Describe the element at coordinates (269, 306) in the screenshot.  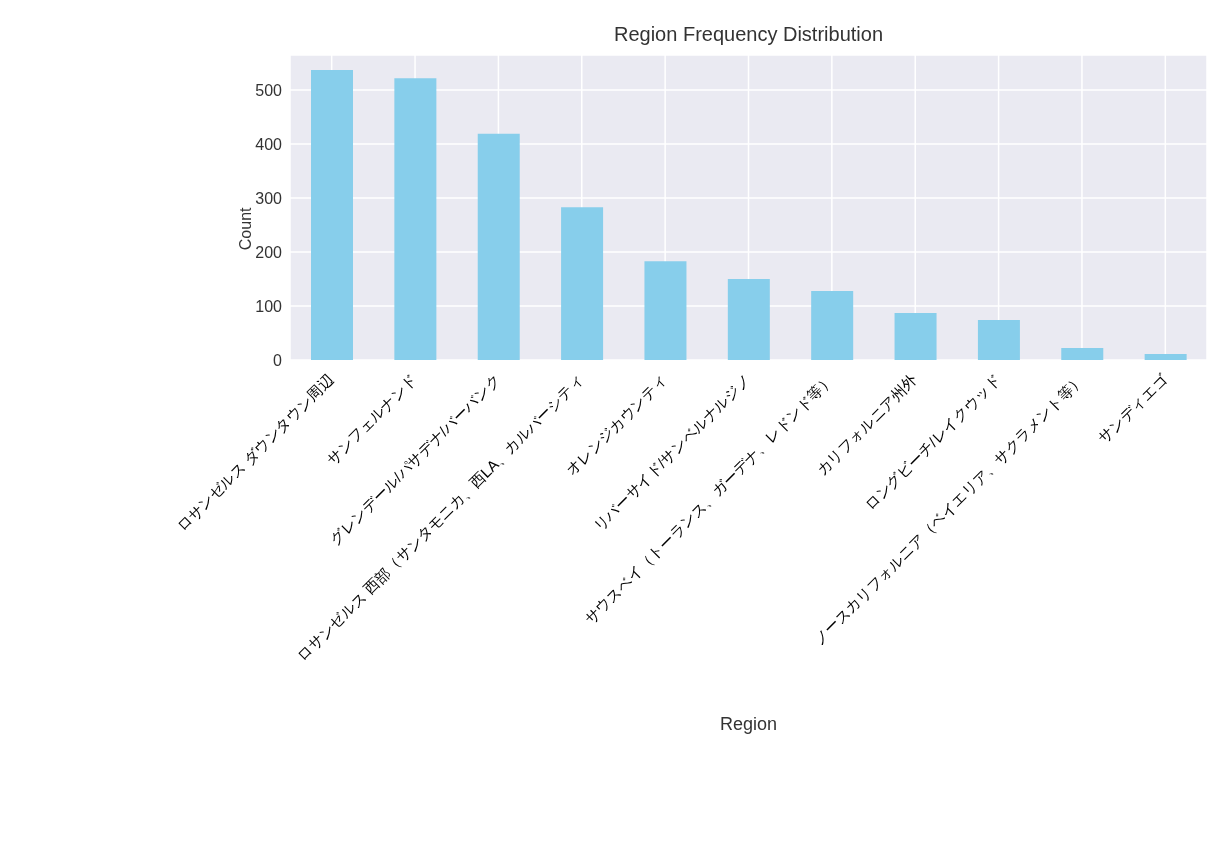
I see `y-tick-label: 100` at that location.